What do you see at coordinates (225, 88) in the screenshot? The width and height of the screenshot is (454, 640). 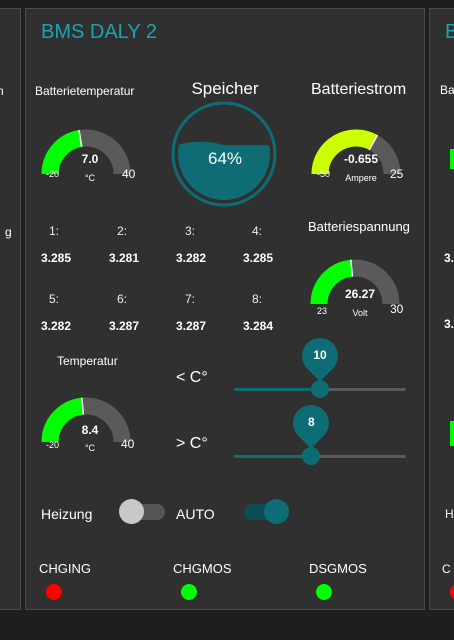 I see `storage-label: Speicher` at bounding box center [225, 88].